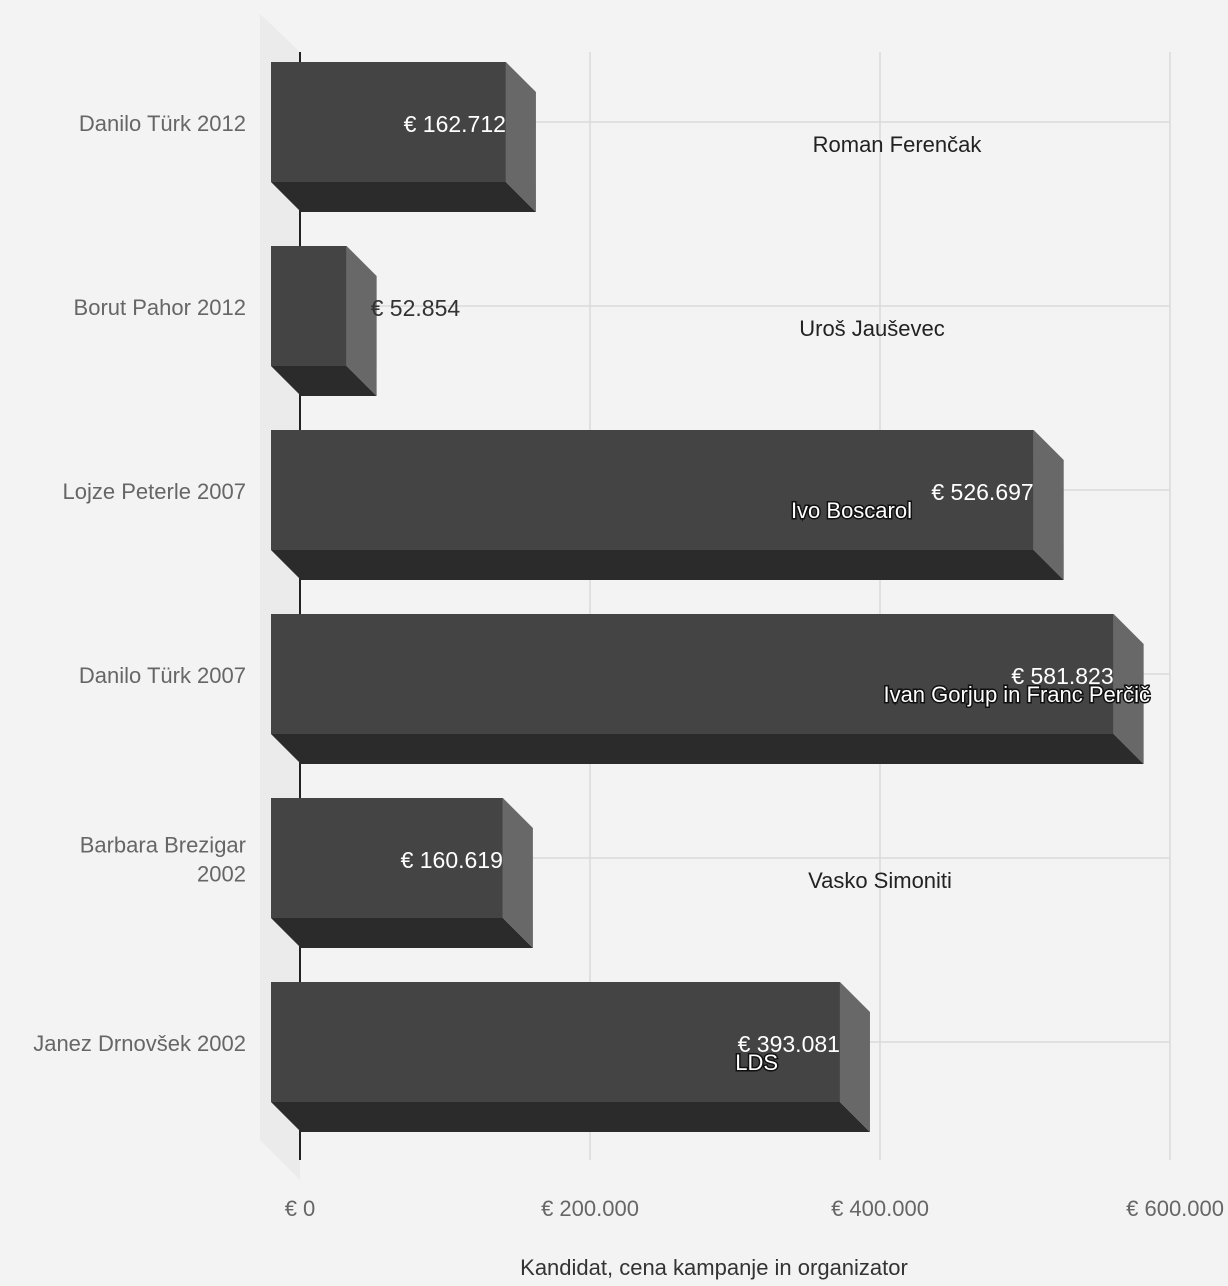 The height and width of the screenshot is (1286, 1228). I want to click on bar-value-label: € 160.619, so click(452, 860).